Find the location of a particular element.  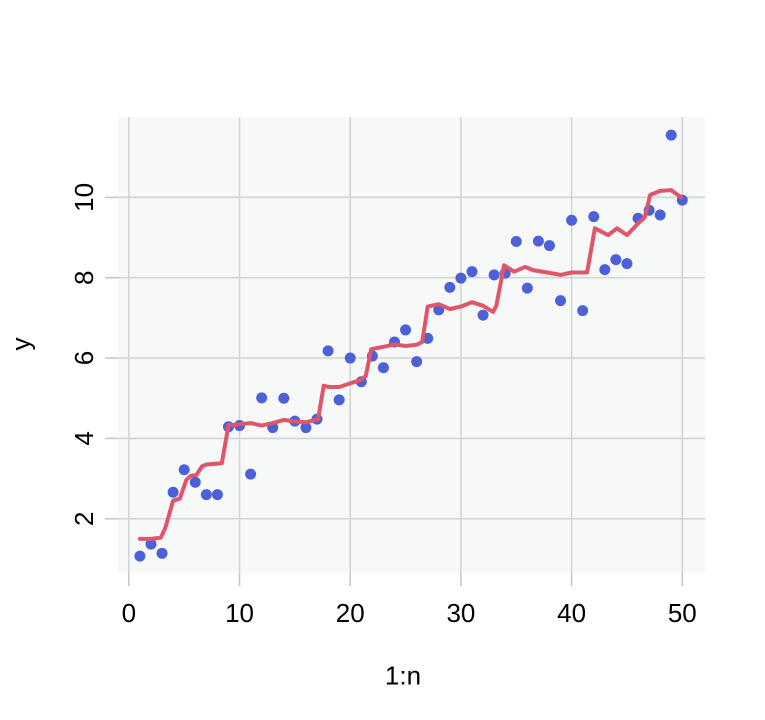

y-tick-label: 8 is located at coordinates (84, 277).